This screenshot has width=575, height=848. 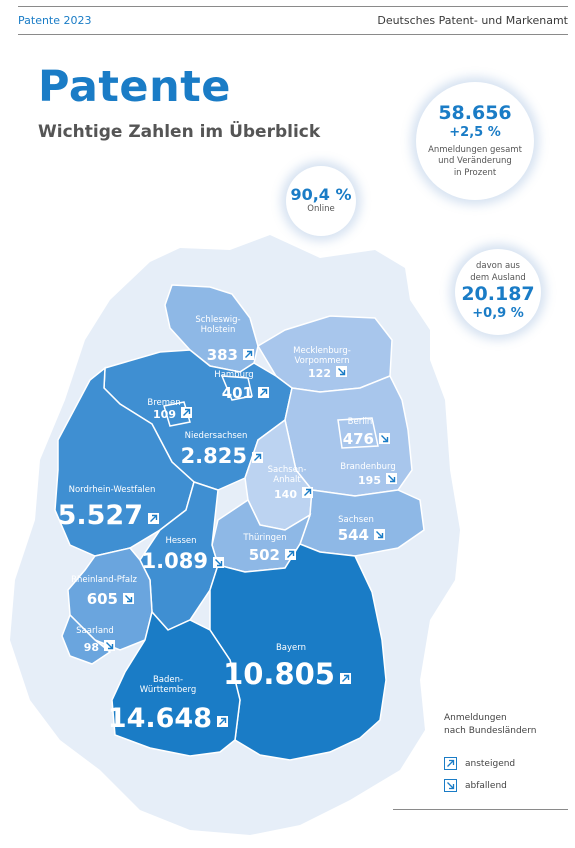 What do you see at coordinates (285, 494) in the screenshot?
I see `state-value-st: 140` at bounding box center [285, 494].